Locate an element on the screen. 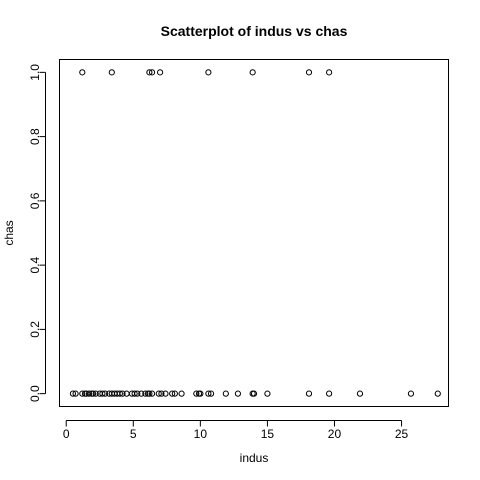 The width and height of the screenshot is (480, 480). x-tick-label: 25 is located at coordinates (402, 434).